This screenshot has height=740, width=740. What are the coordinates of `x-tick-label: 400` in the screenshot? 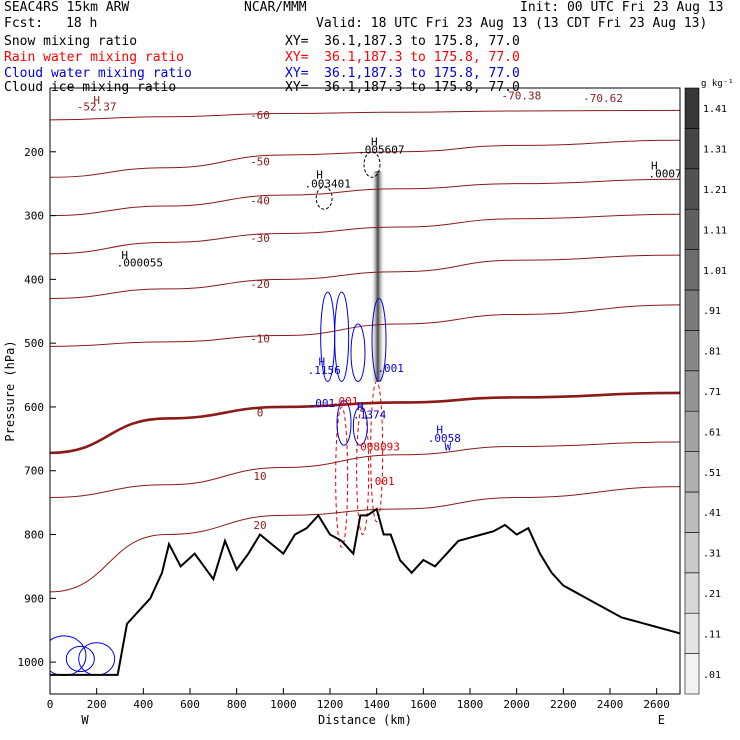 It's located at (143, 704).